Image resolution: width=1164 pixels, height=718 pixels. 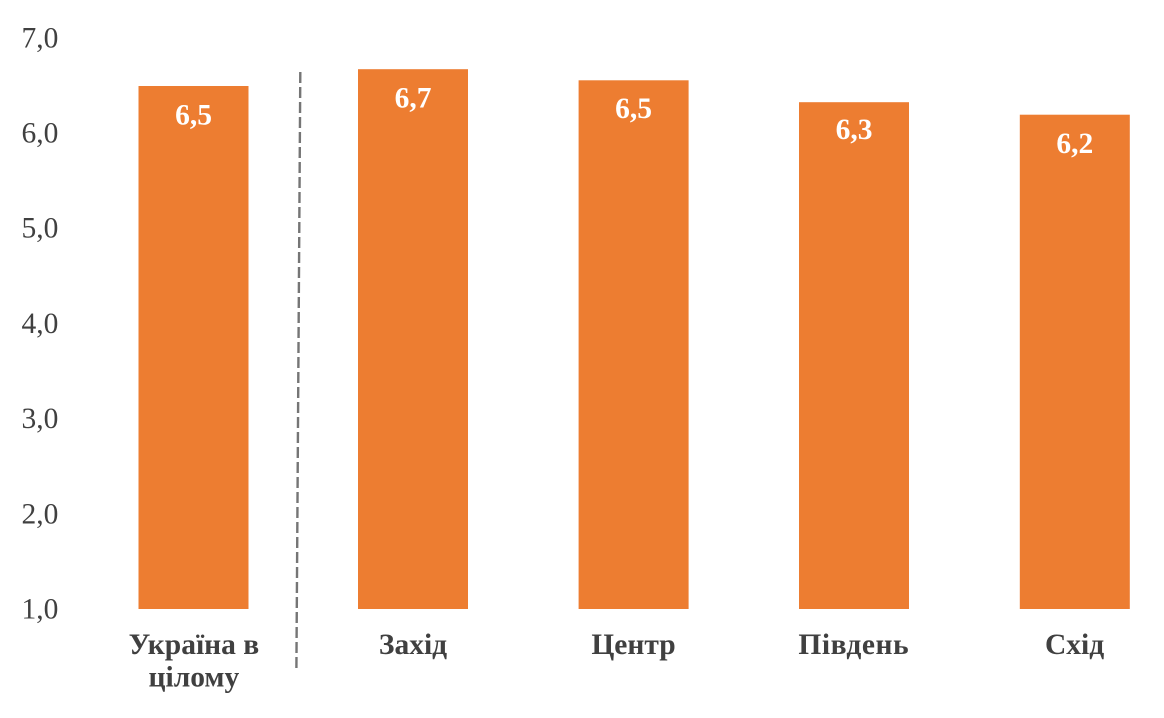 What do you see at coordinates (40, 324) in the screenshot?
I see `svg-text: 4,0` at bounding box center [40, 324].